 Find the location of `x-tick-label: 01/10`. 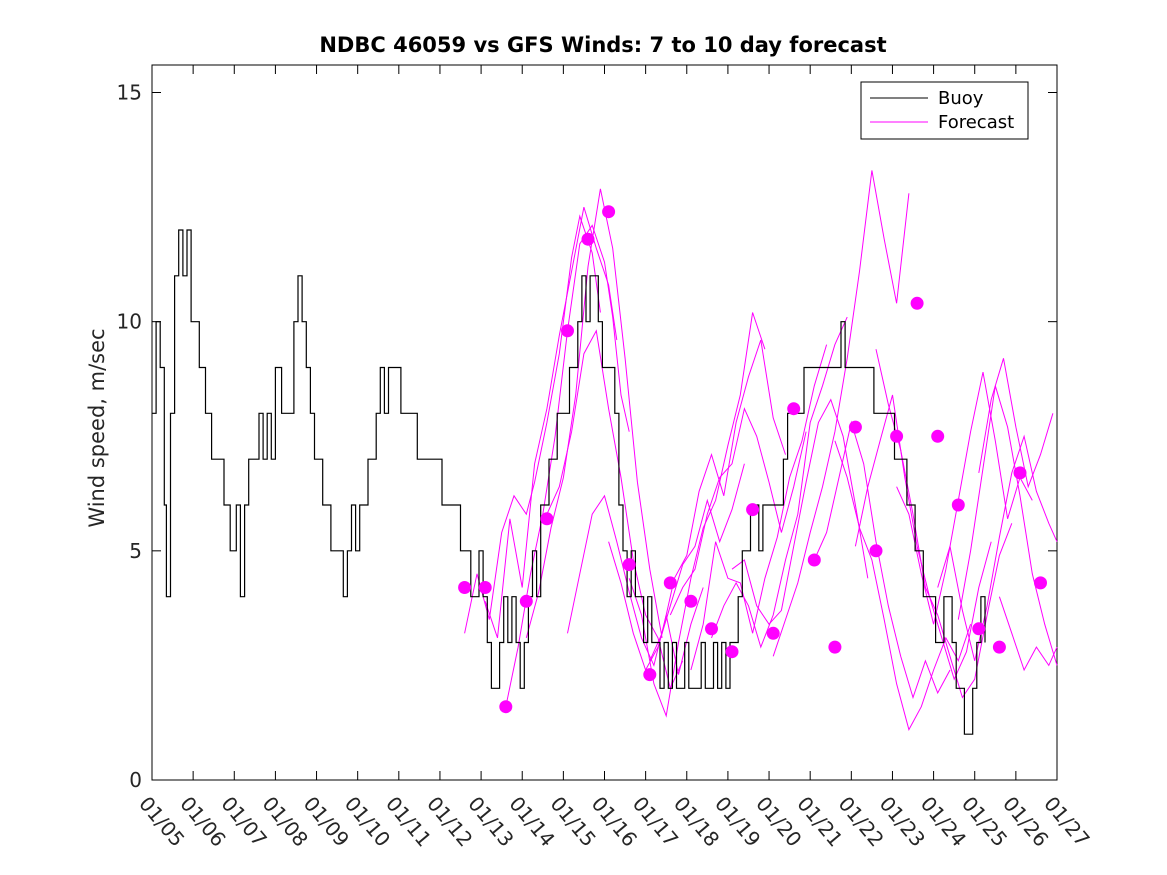

x-tick-label: 01/10 is located at coordinates (367, 822).